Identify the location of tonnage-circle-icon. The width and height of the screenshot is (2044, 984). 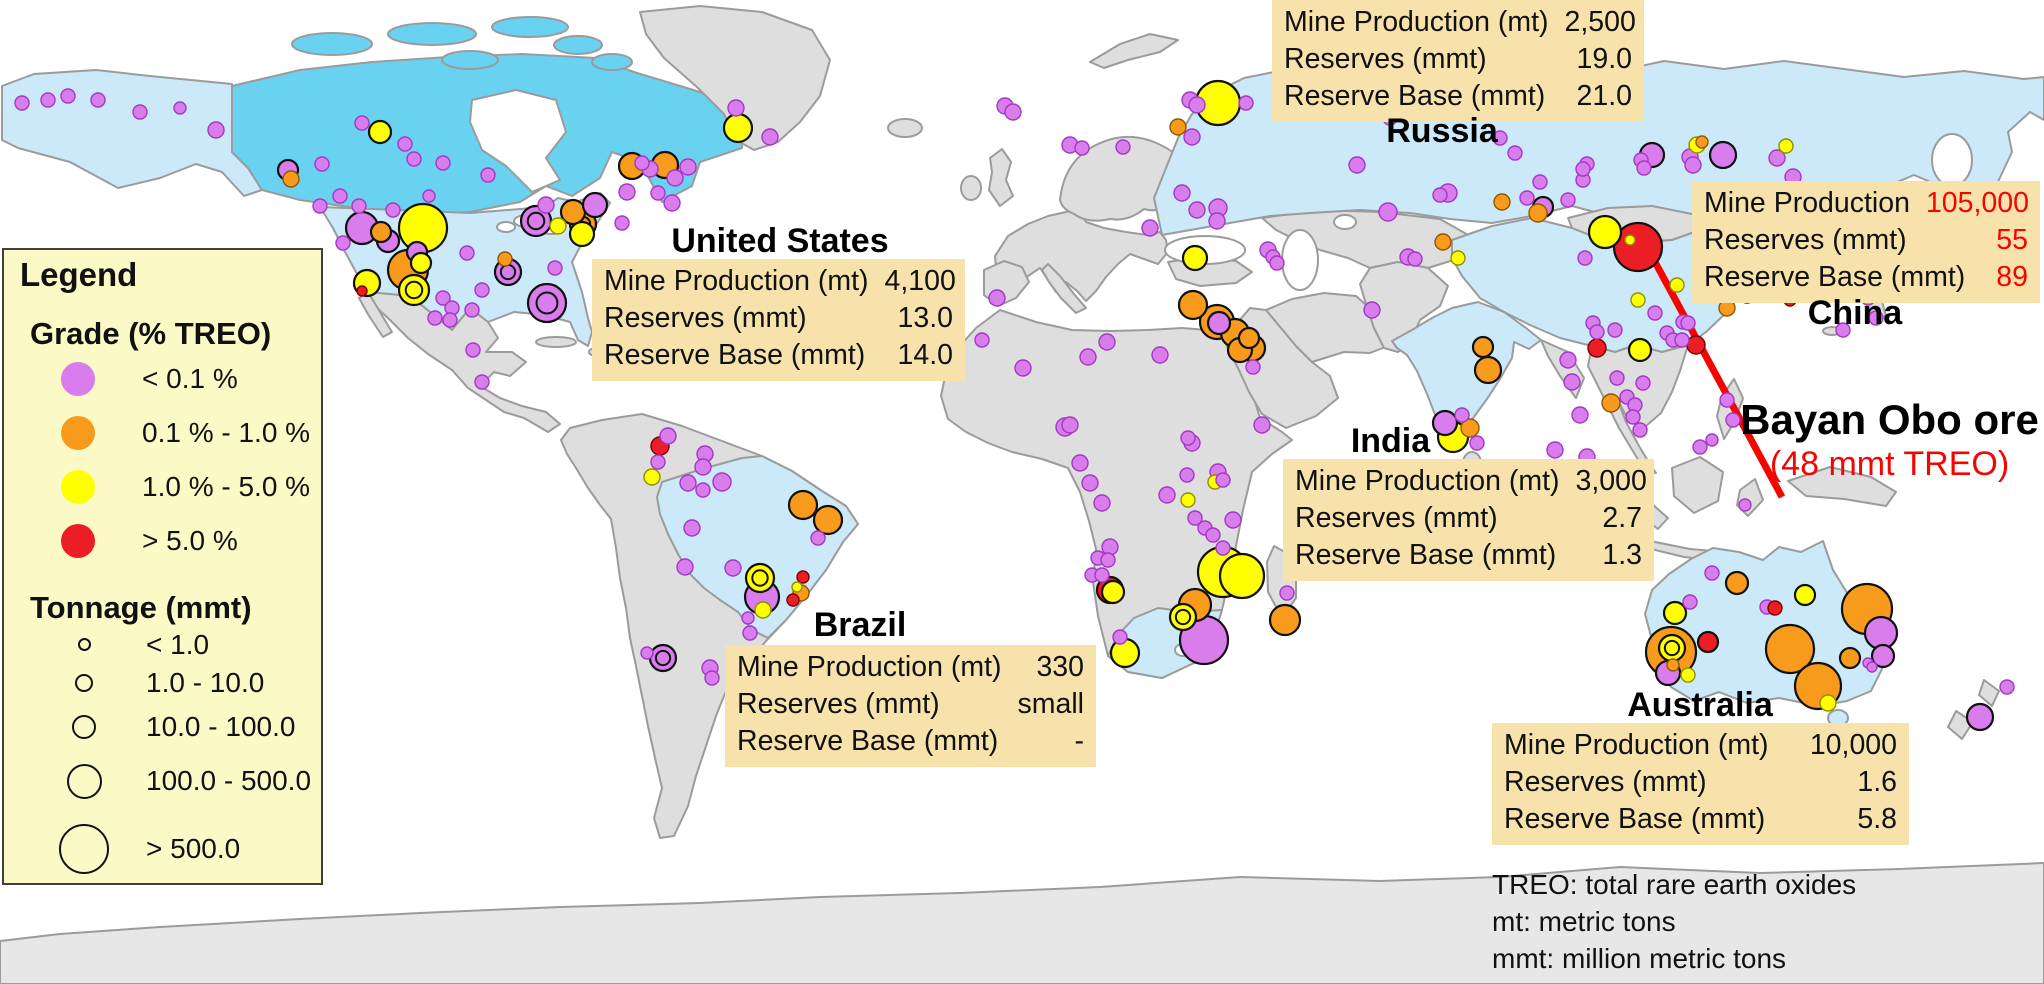
(84, 644).